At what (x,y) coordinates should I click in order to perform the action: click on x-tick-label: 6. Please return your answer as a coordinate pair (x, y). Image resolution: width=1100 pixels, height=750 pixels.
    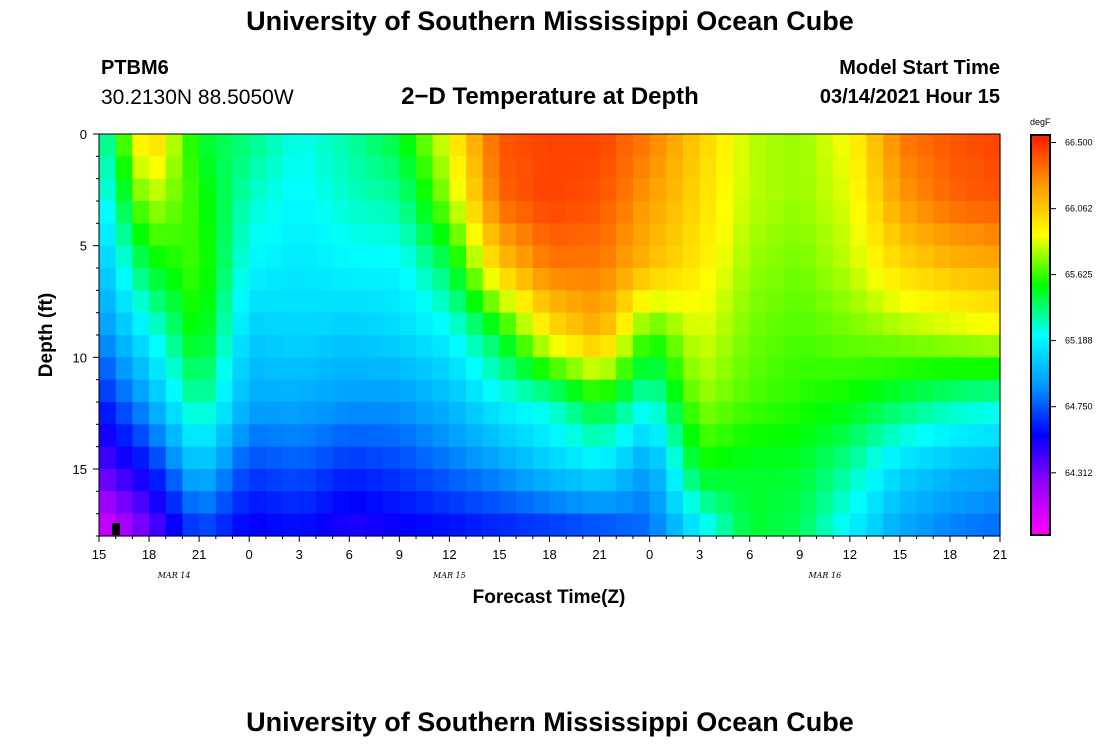
    Looking at the image, I should click on (349, 554).